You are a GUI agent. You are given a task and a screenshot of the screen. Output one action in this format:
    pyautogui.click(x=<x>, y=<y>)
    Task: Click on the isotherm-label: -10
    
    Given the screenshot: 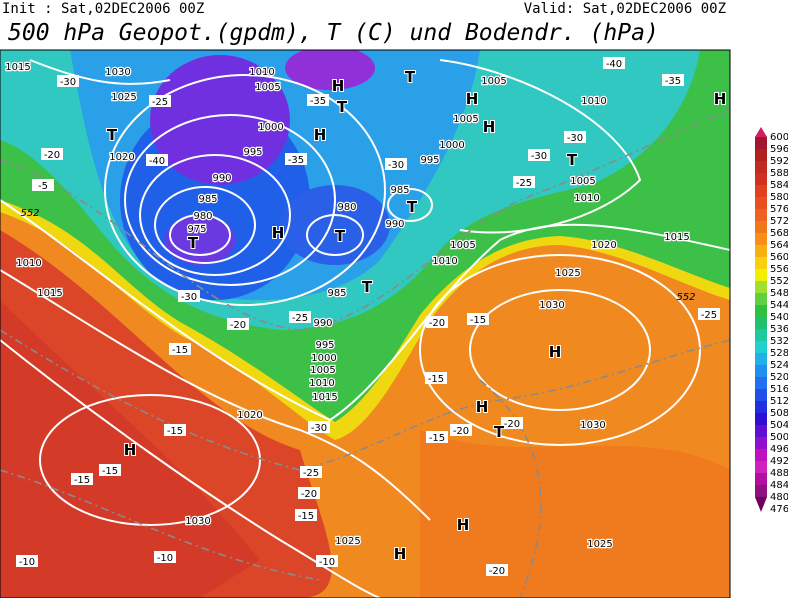 What is the action you would take?
    pyautogui.click(x=27, y=562)
    